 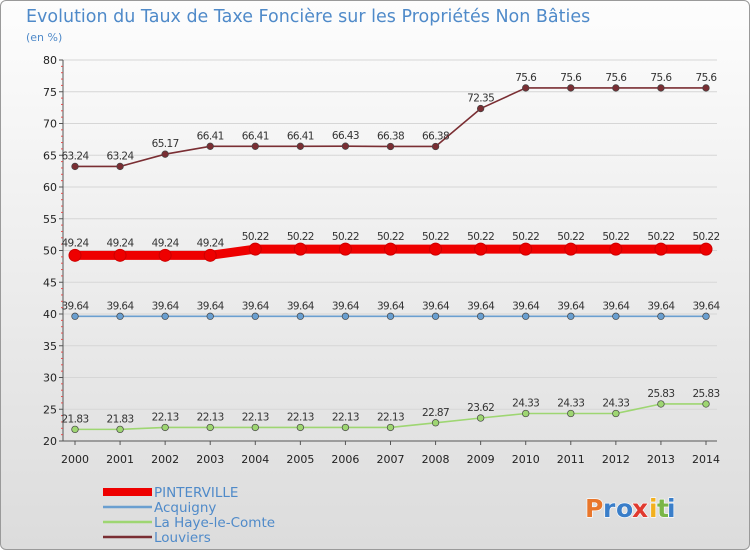 I want to click on x-tick-label: 2012, so click(x=616, y=459).